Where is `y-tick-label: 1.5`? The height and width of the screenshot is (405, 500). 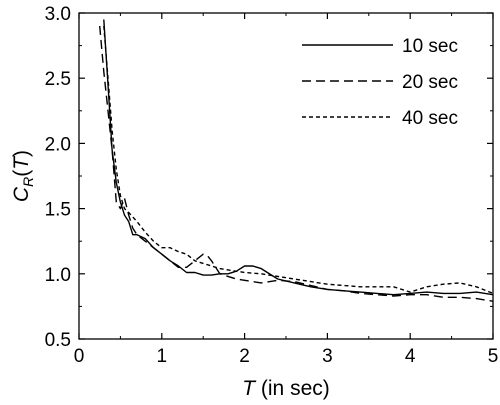
y-tick-label: 1.5 is located at coordinates (58, 210).